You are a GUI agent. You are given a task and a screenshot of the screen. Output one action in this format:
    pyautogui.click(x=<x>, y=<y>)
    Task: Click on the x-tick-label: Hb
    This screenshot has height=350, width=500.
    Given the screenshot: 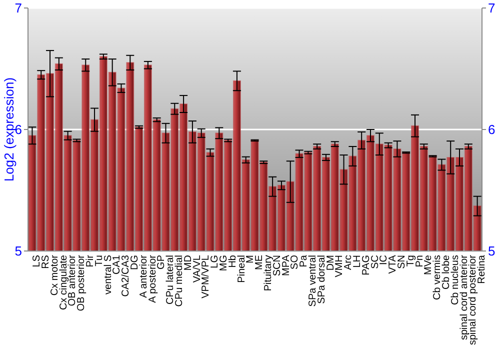 What is the action you would take?
    pyautogui.click(x=232, y=261)
    